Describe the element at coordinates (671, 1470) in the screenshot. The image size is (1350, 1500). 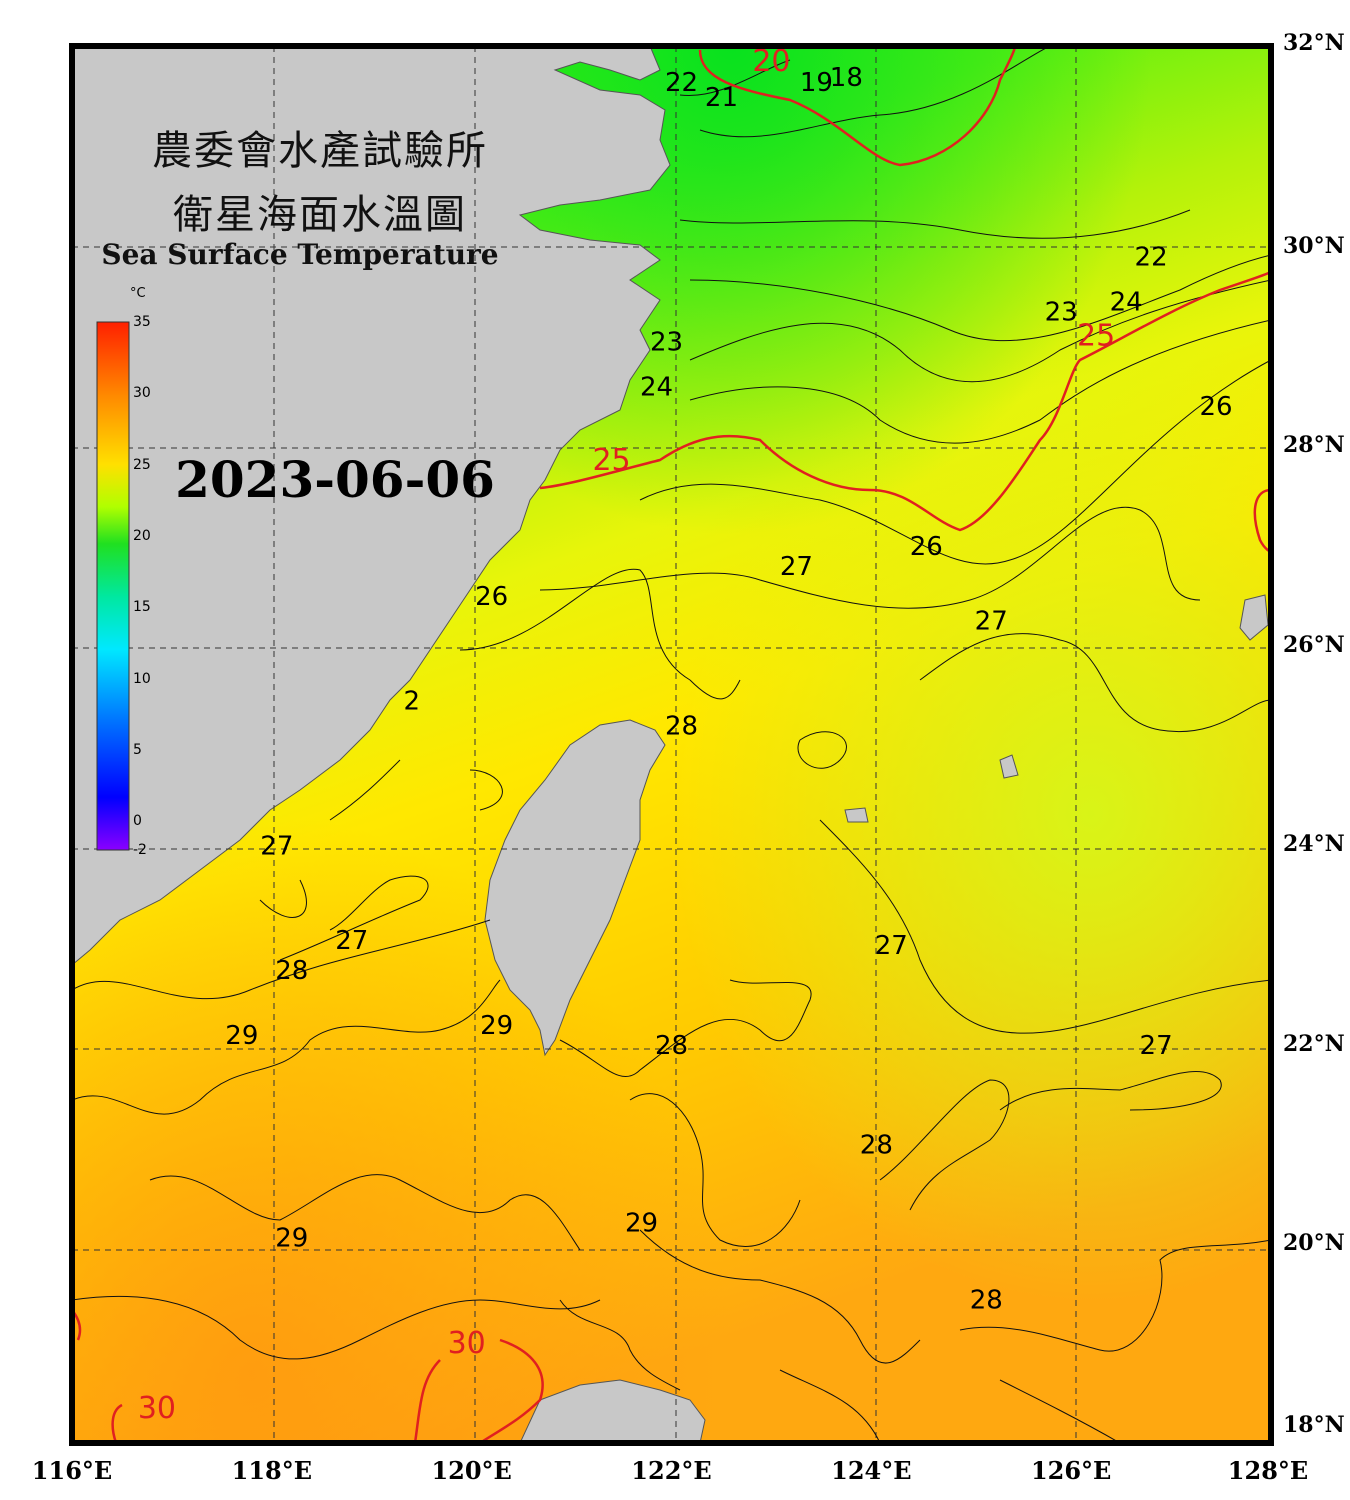
I see `lon-label: 122°E` at that location.